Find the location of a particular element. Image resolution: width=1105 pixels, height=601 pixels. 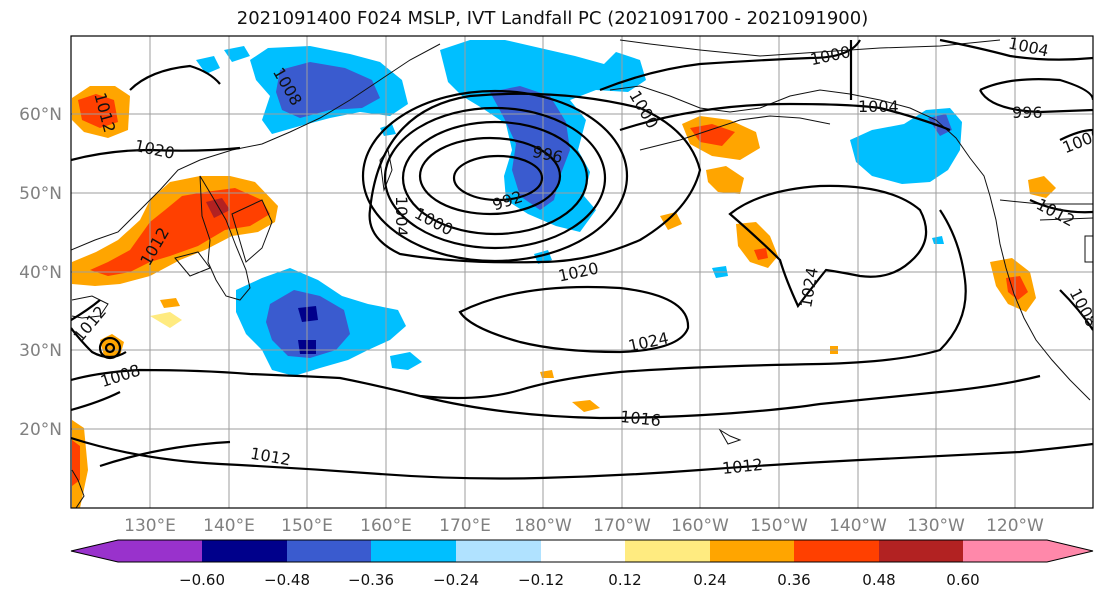

colorbar-max-extend is located at coordinates (1070, 551).